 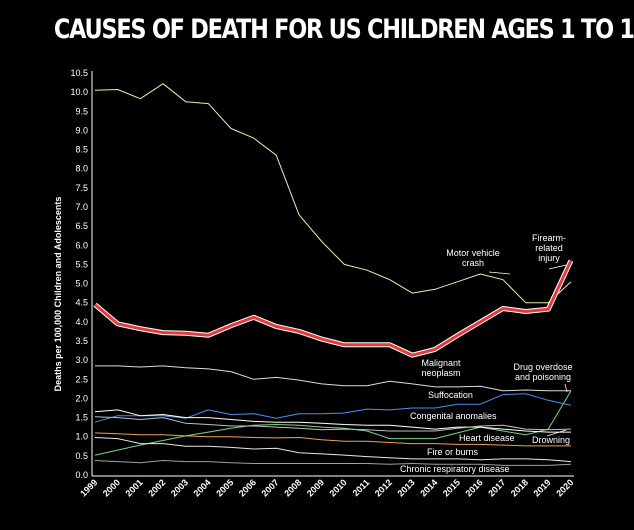 I want to click on y-tick-label: 0.0, so click(x=81, y=475).